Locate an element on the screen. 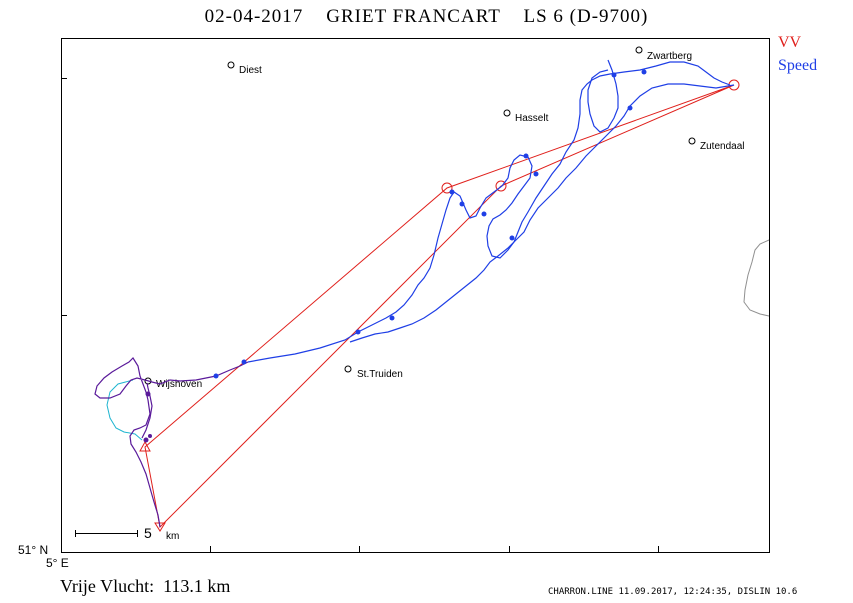  town-label: Diest is located at coordinates (250, 70).